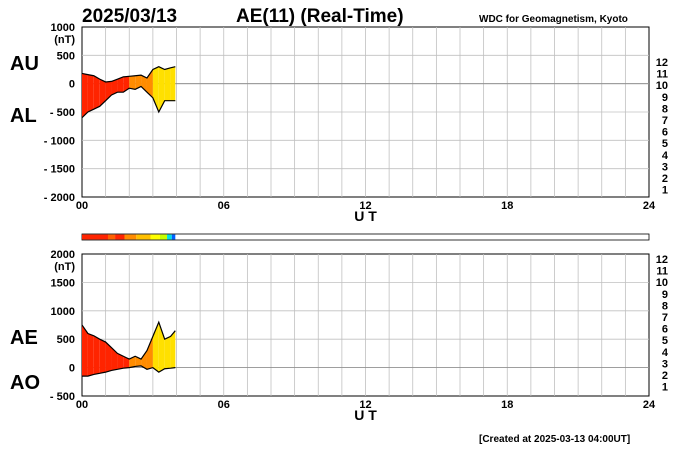 This screenshot has height=450, width=700. Describe the element at coordinates (24, 64) in the screenshot. I see `au-label: AU` at that location.